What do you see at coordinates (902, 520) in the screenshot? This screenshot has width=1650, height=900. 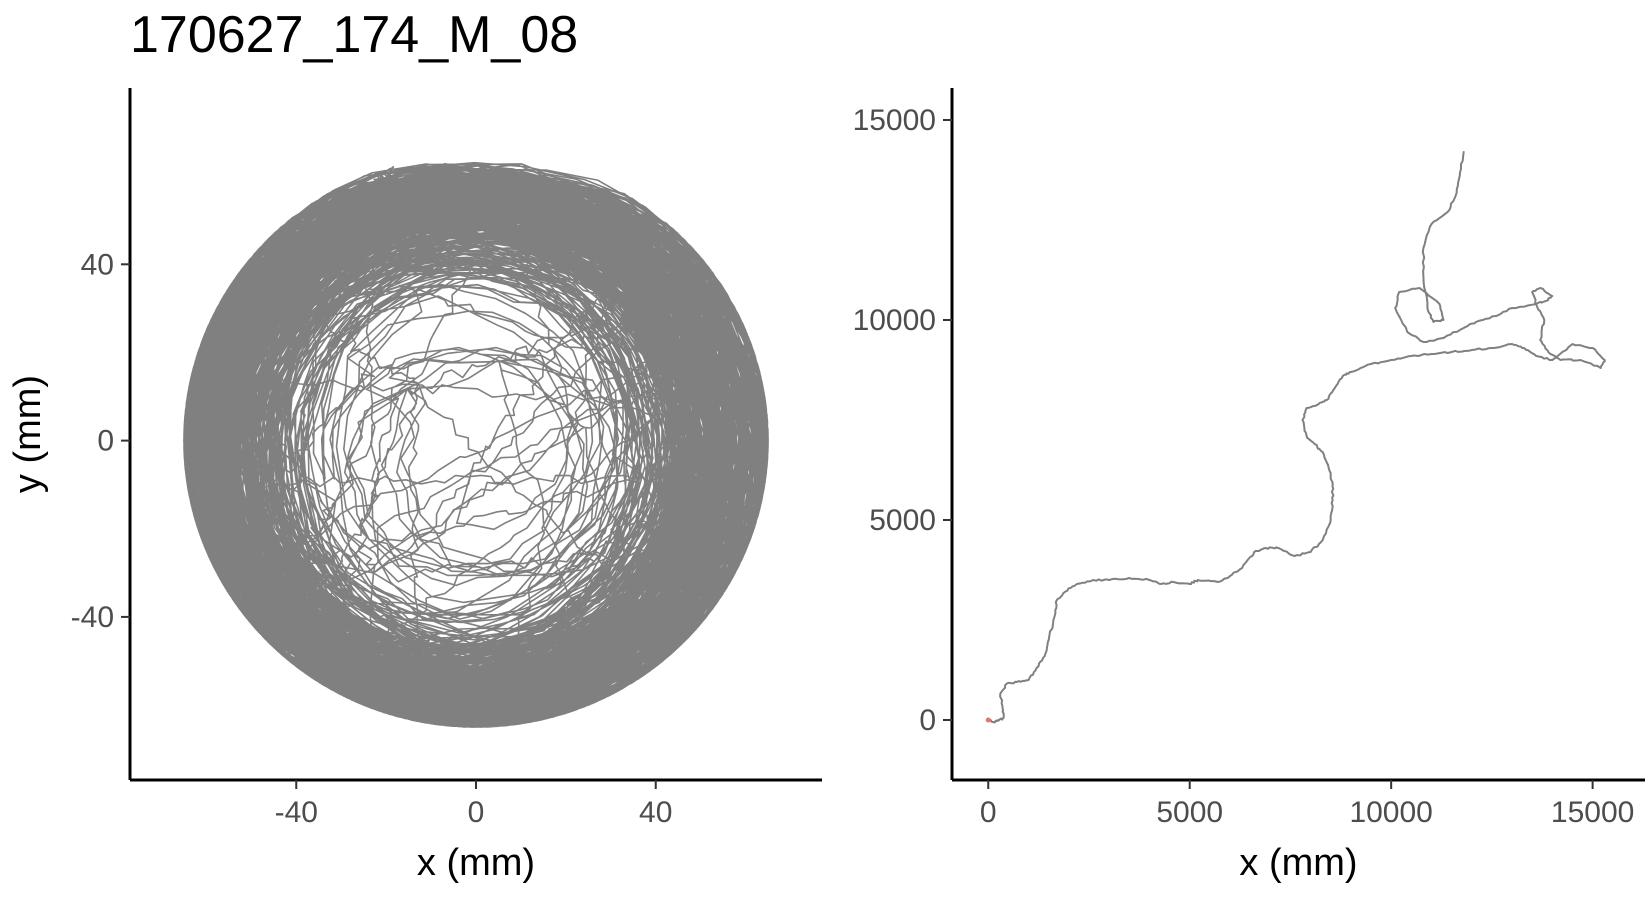 I see `y-tick-label: 5000` at bounding box center [902, 520].